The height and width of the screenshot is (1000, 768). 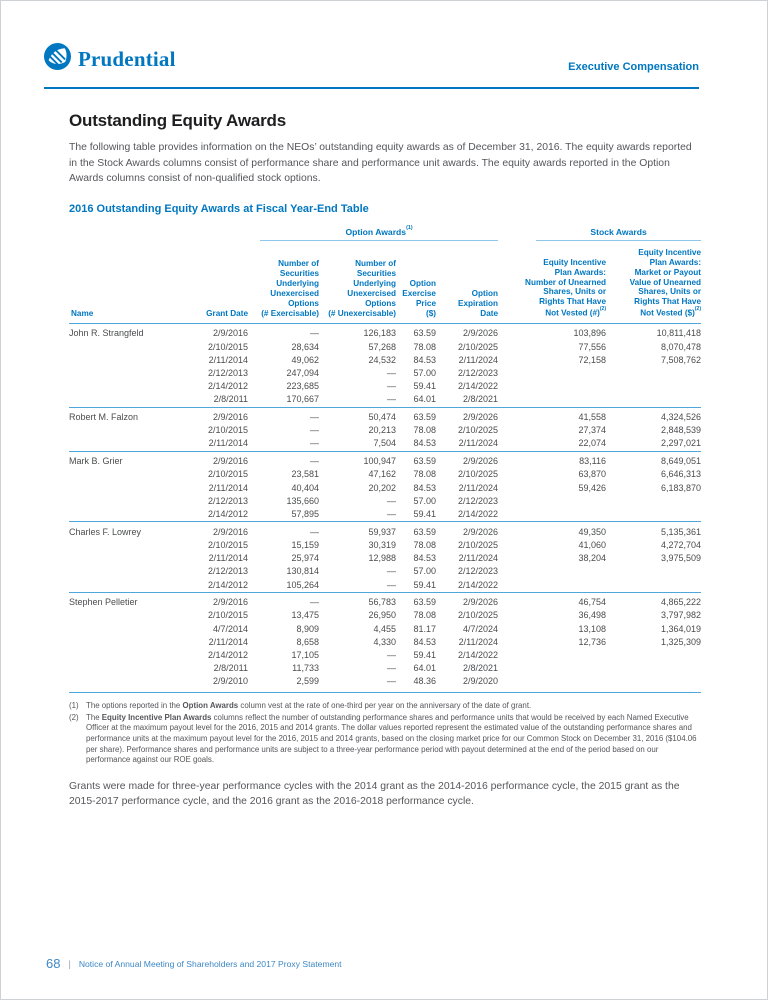 What do you see at coordinates (305, 487) in the screenshot?
I see `value-cell: 40,404` at bounding box center [305, 487].